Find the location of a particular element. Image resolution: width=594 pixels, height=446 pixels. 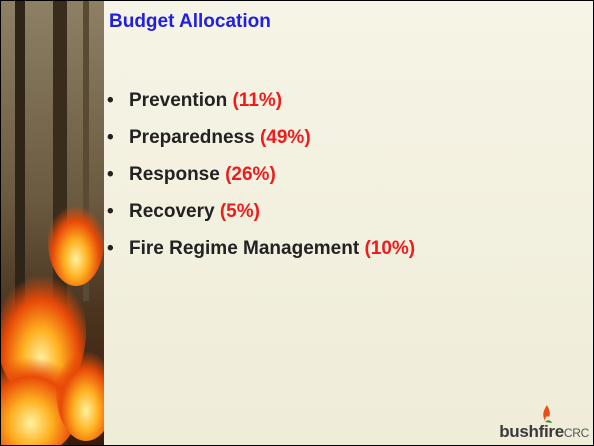

item-label: Prevention is located at coordinates (178, 100).